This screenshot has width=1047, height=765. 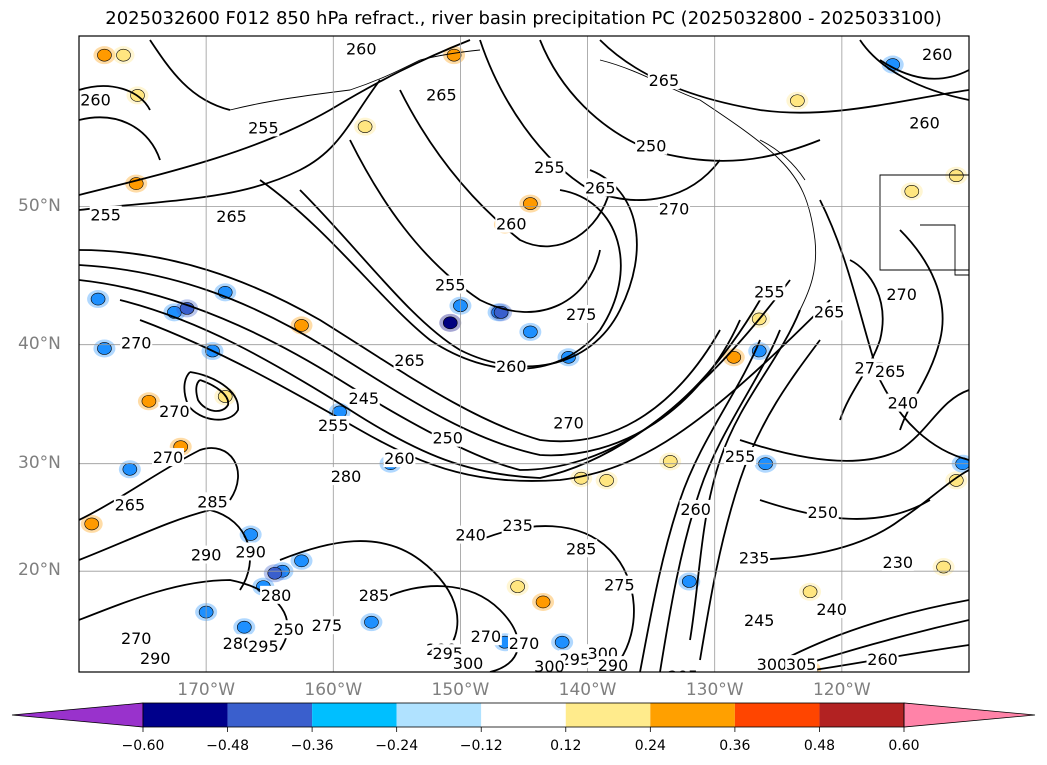 I want to click on colorbar-tick-label: 0.12, so click(x=566, y=746).